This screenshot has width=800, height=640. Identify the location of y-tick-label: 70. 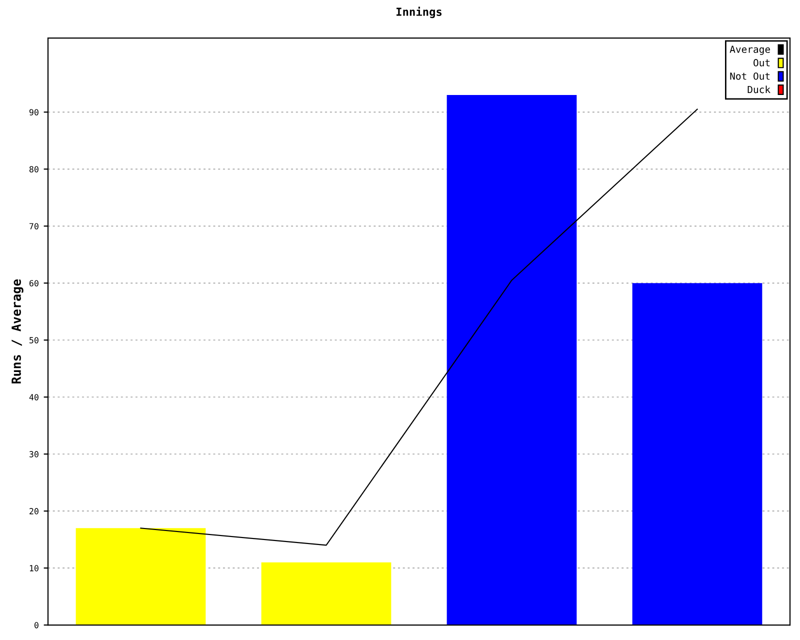
(34, 226).